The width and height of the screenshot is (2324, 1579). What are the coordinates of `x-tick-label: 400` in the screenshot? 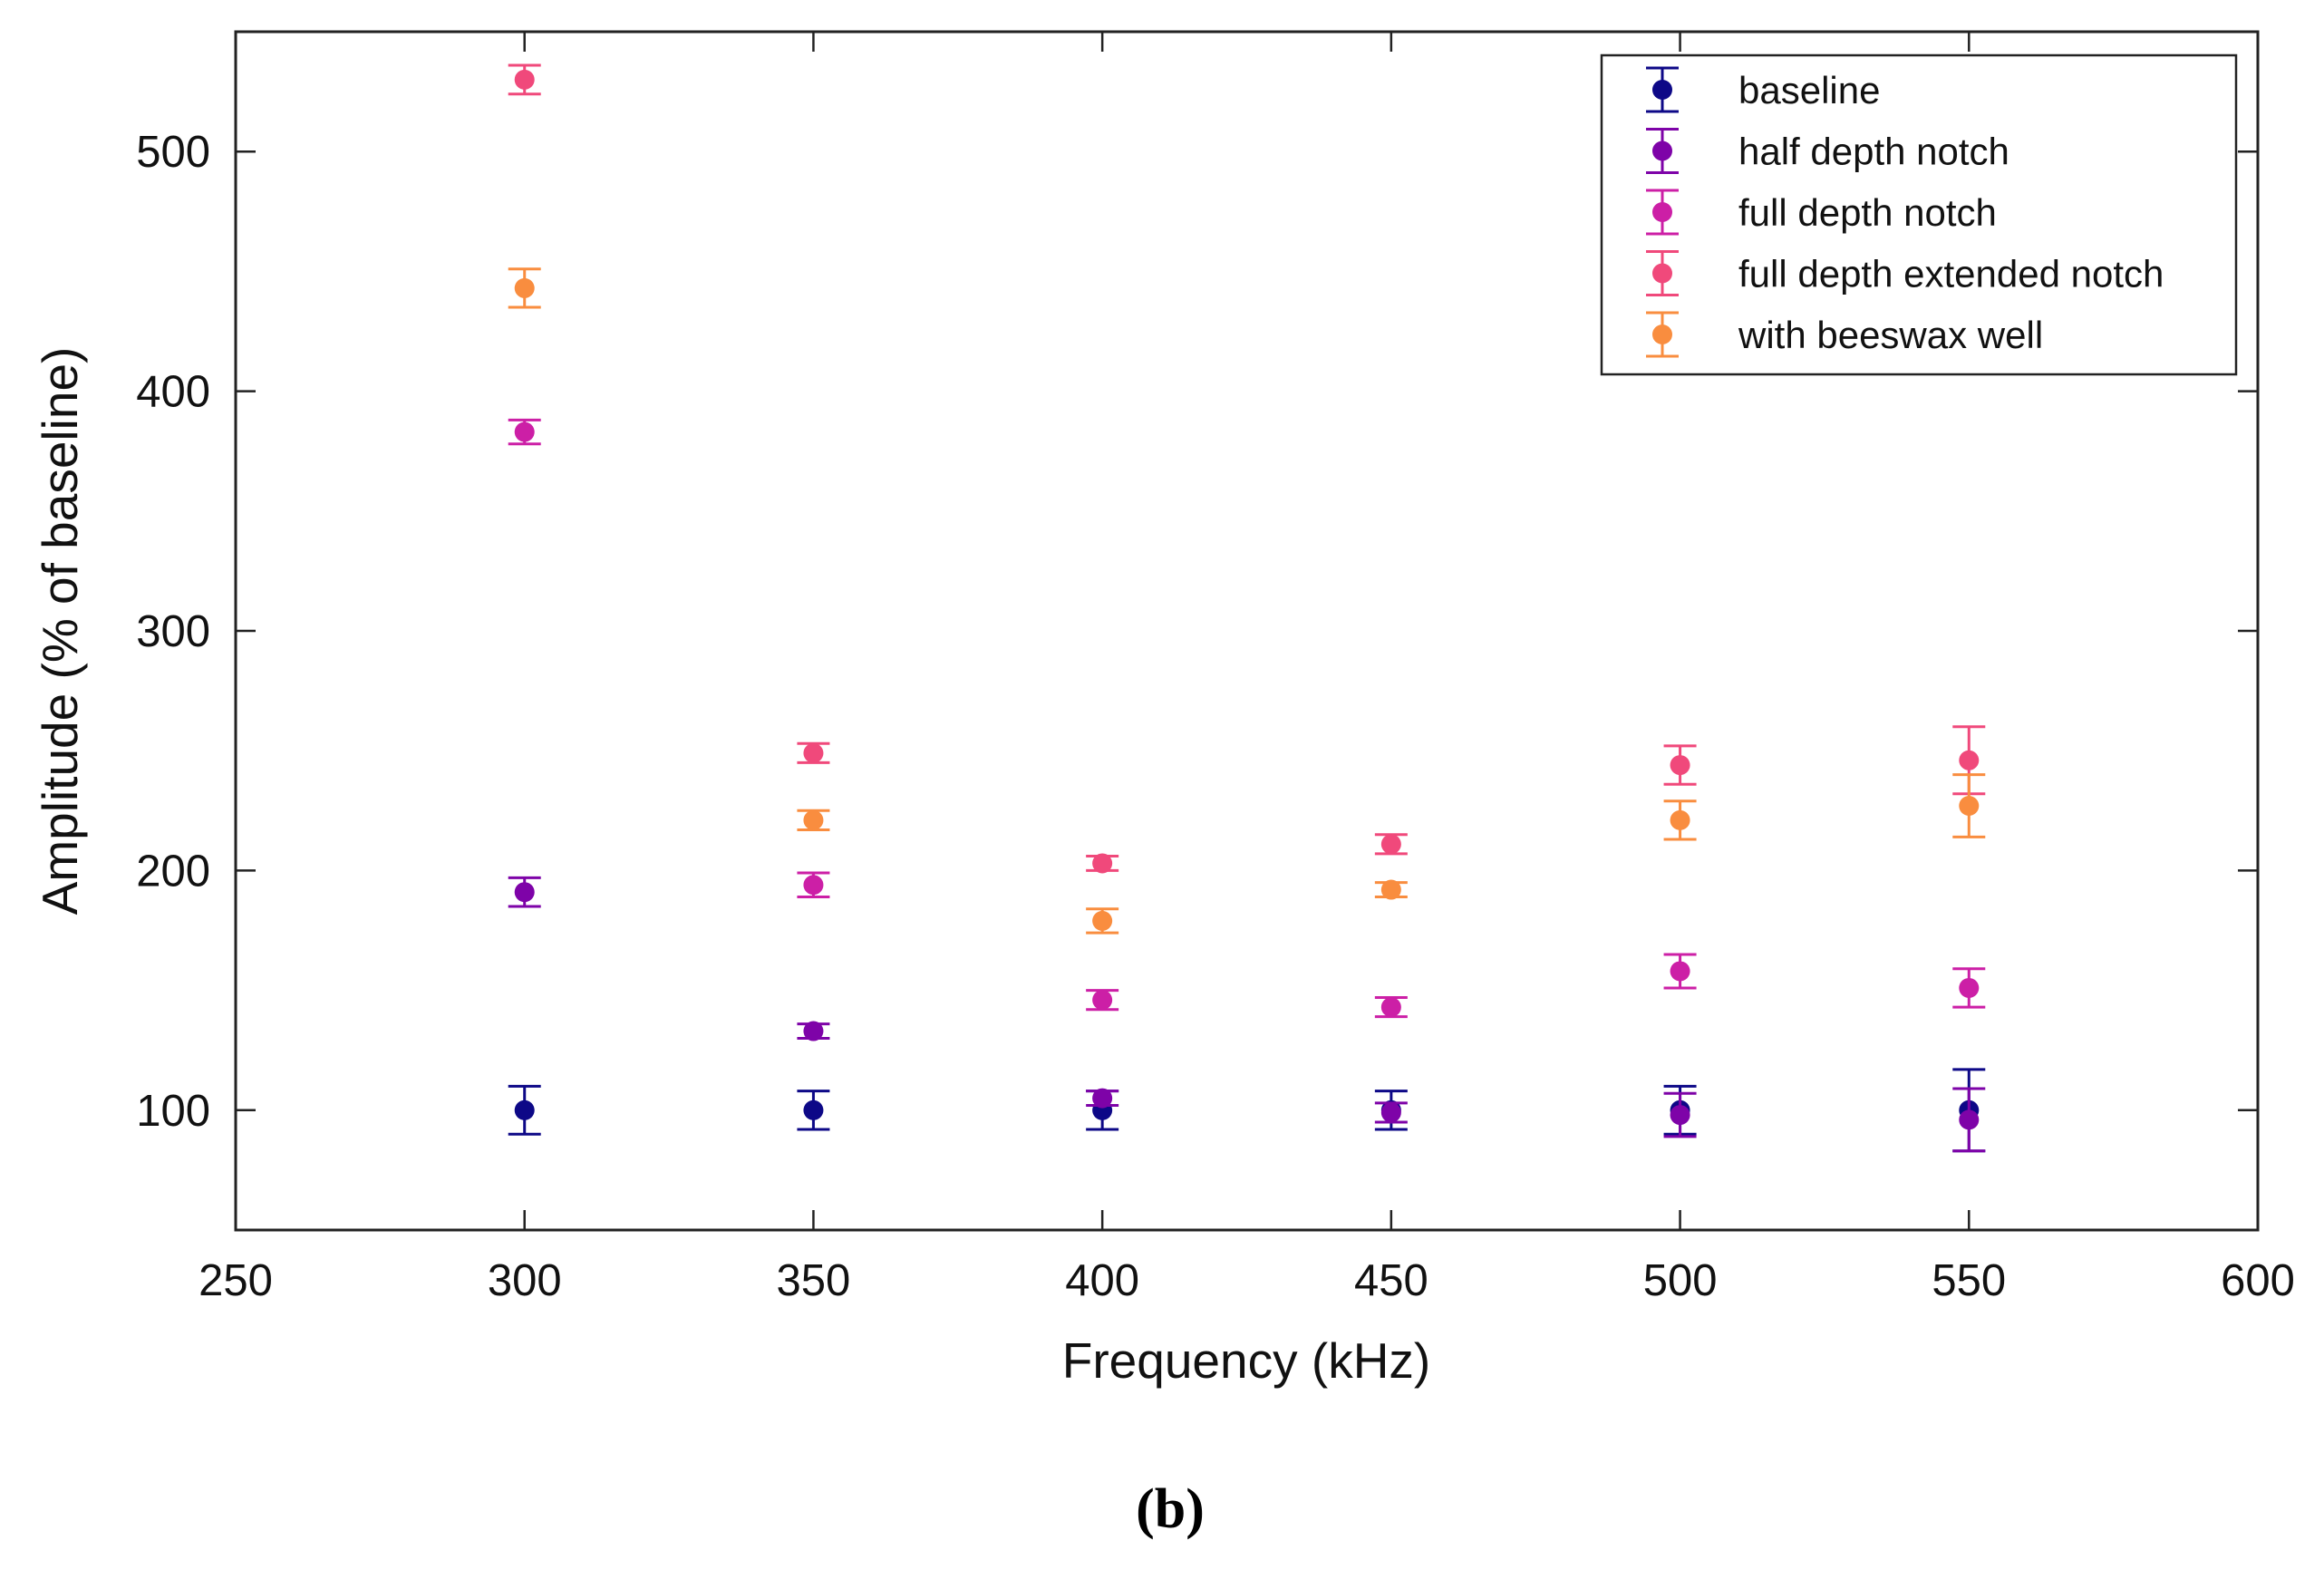 It's located at (1102, 1280).